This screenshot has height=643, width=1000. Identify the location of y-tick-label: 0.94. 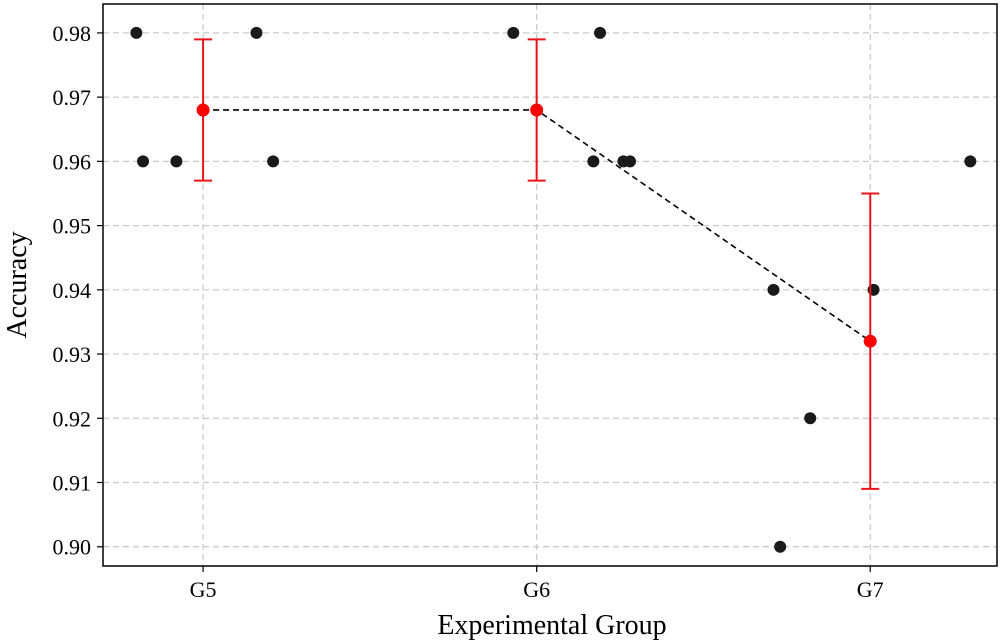
(72, 290).